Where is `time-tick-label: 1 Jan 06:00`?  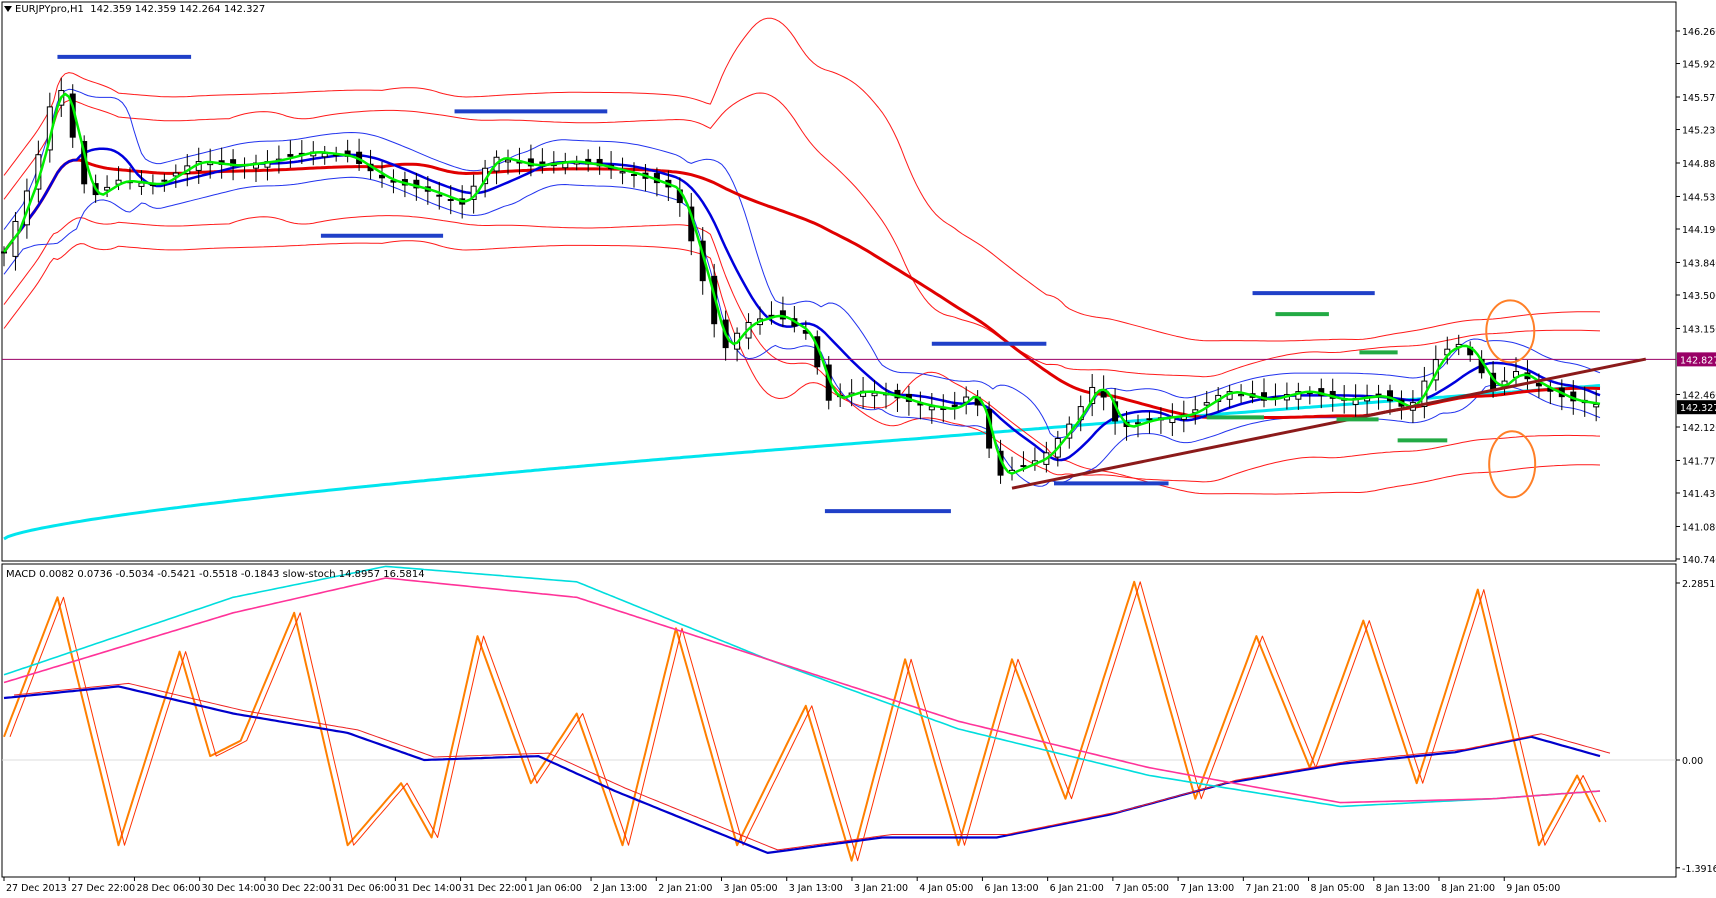 time-tick-label: 1 Jan 06:00 is located at coordinates (555, 888).